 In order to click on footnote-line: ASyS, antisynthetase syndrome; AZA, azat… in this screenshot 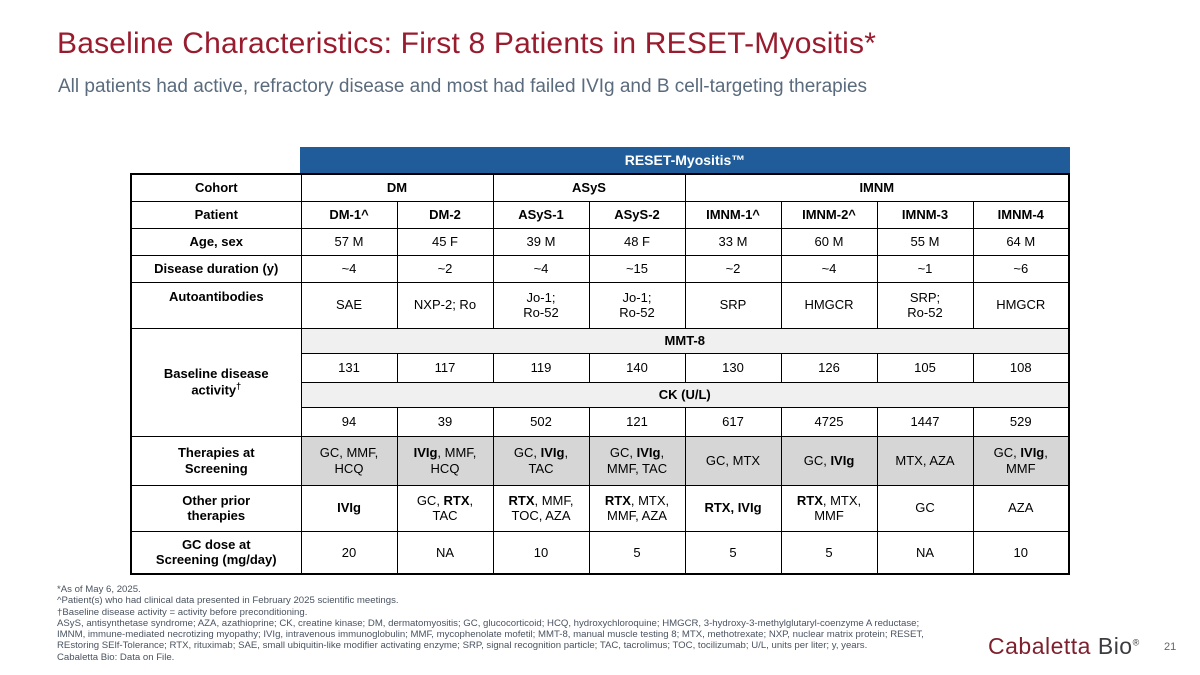, I will do `click(488, 623)`.